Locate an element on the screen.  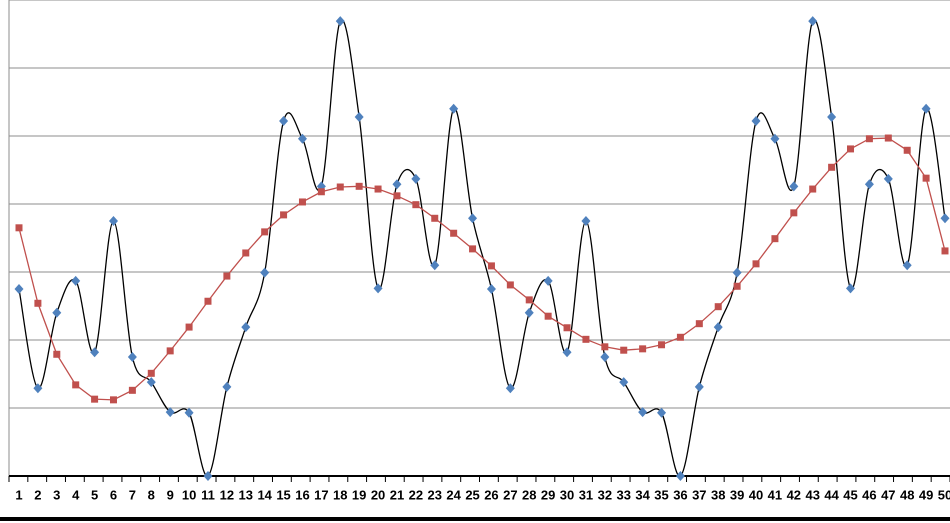
x-tick-label: 5 is located at coordinates (94, 494).